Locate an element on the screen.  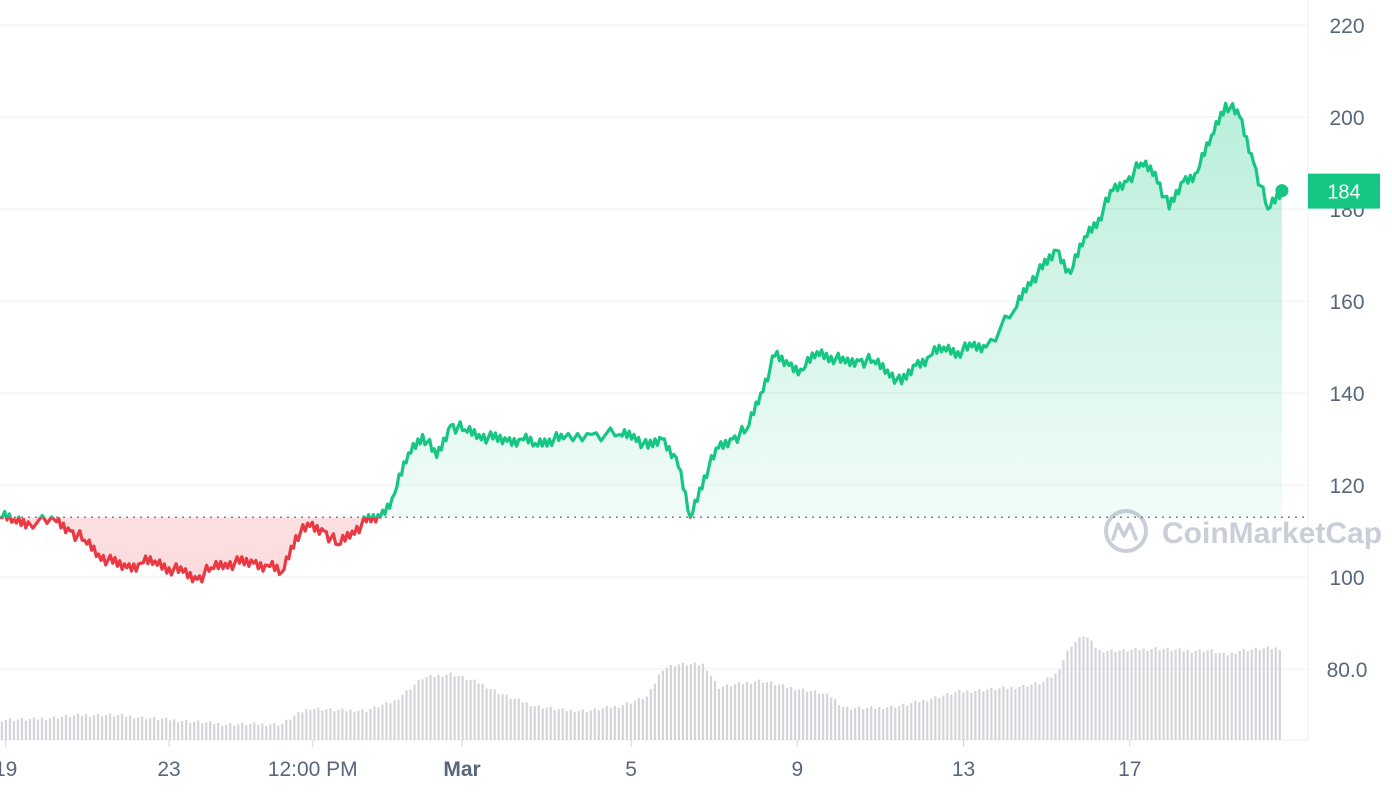
price-line-down is located at coordinates (346, 550).